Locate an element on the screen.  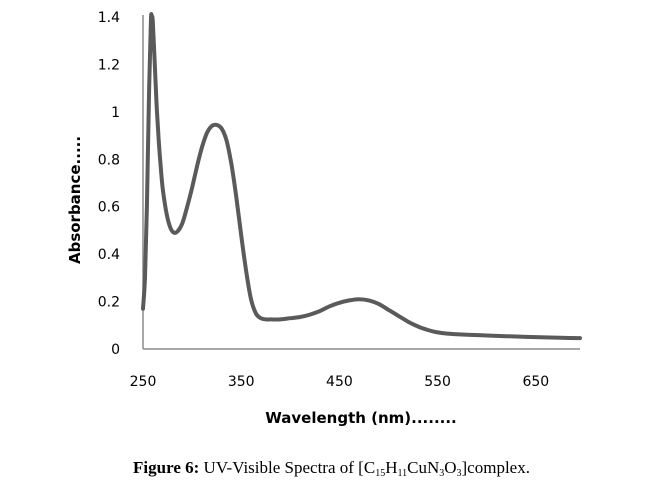
y-tick-label: 0.6 is located at coordinates (109, 208).